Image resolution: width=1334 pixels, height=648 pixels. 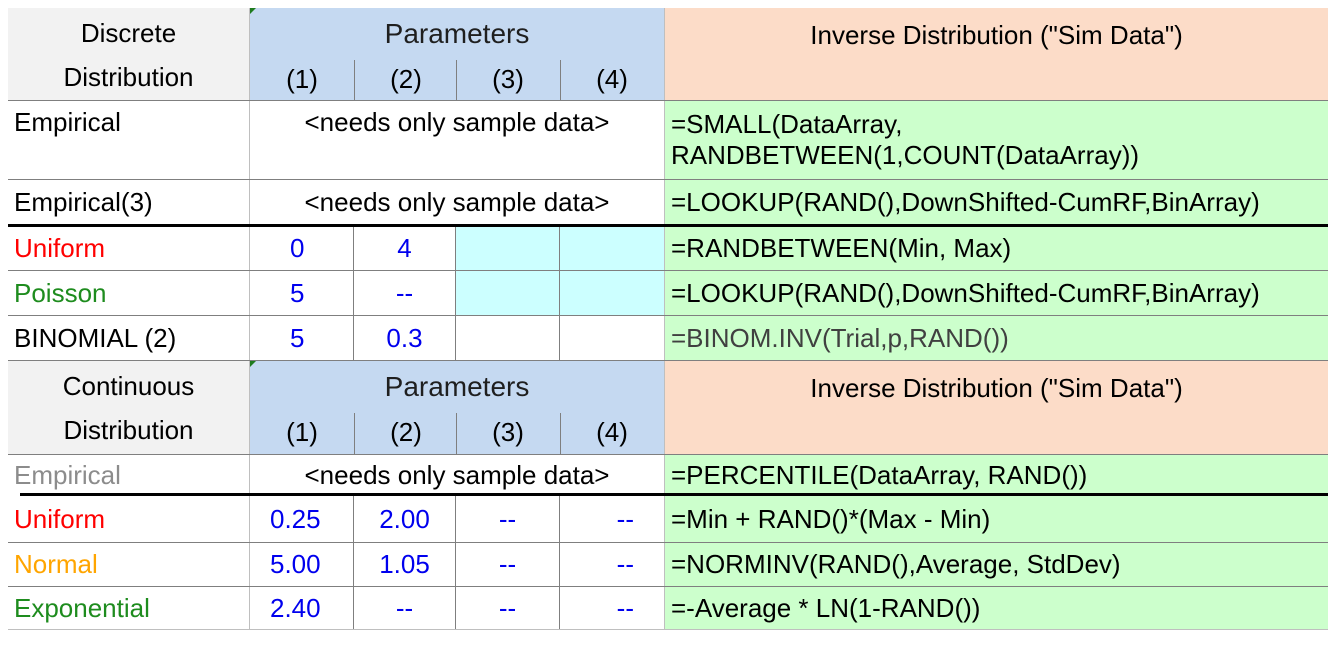 I want to click on discrete-distribution-header-cell: Discrete Distribution, so click(x=129, y=54).